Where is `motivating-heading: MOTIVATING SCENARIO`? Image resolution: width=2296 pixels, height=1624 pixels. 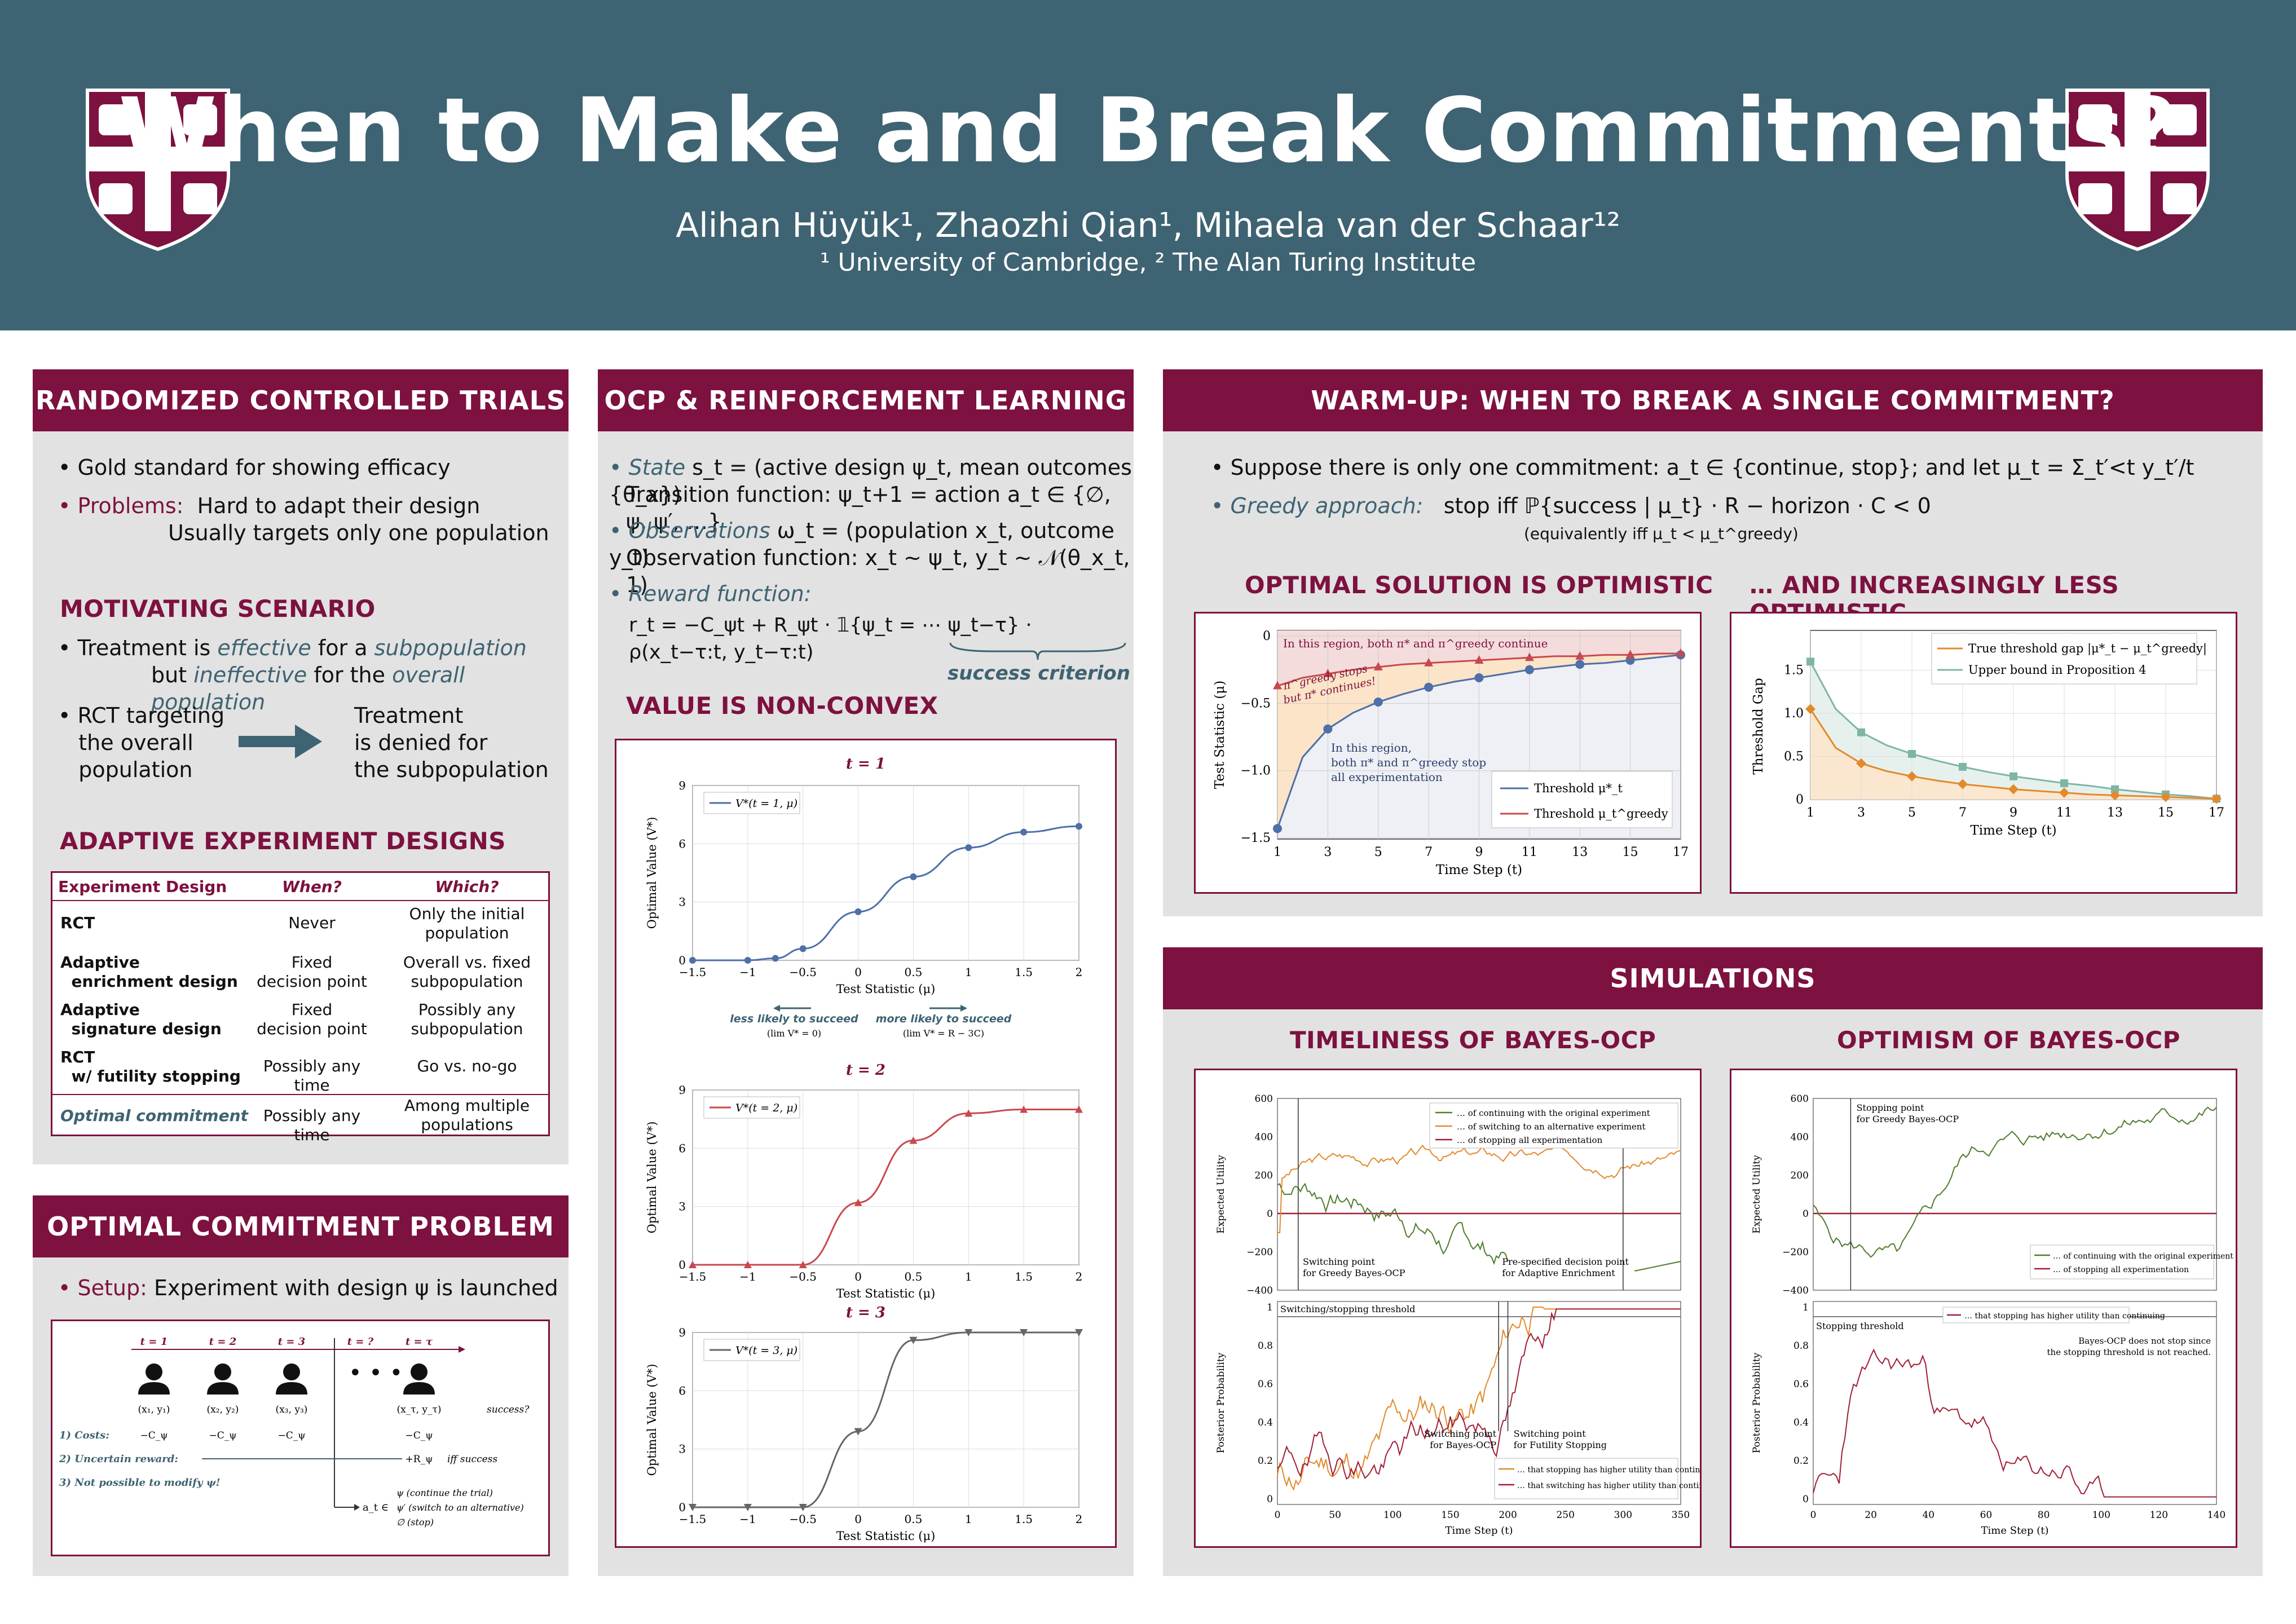 motivating-heading: MOTIVATING SCENARIO is located at coordinates (218, 609).